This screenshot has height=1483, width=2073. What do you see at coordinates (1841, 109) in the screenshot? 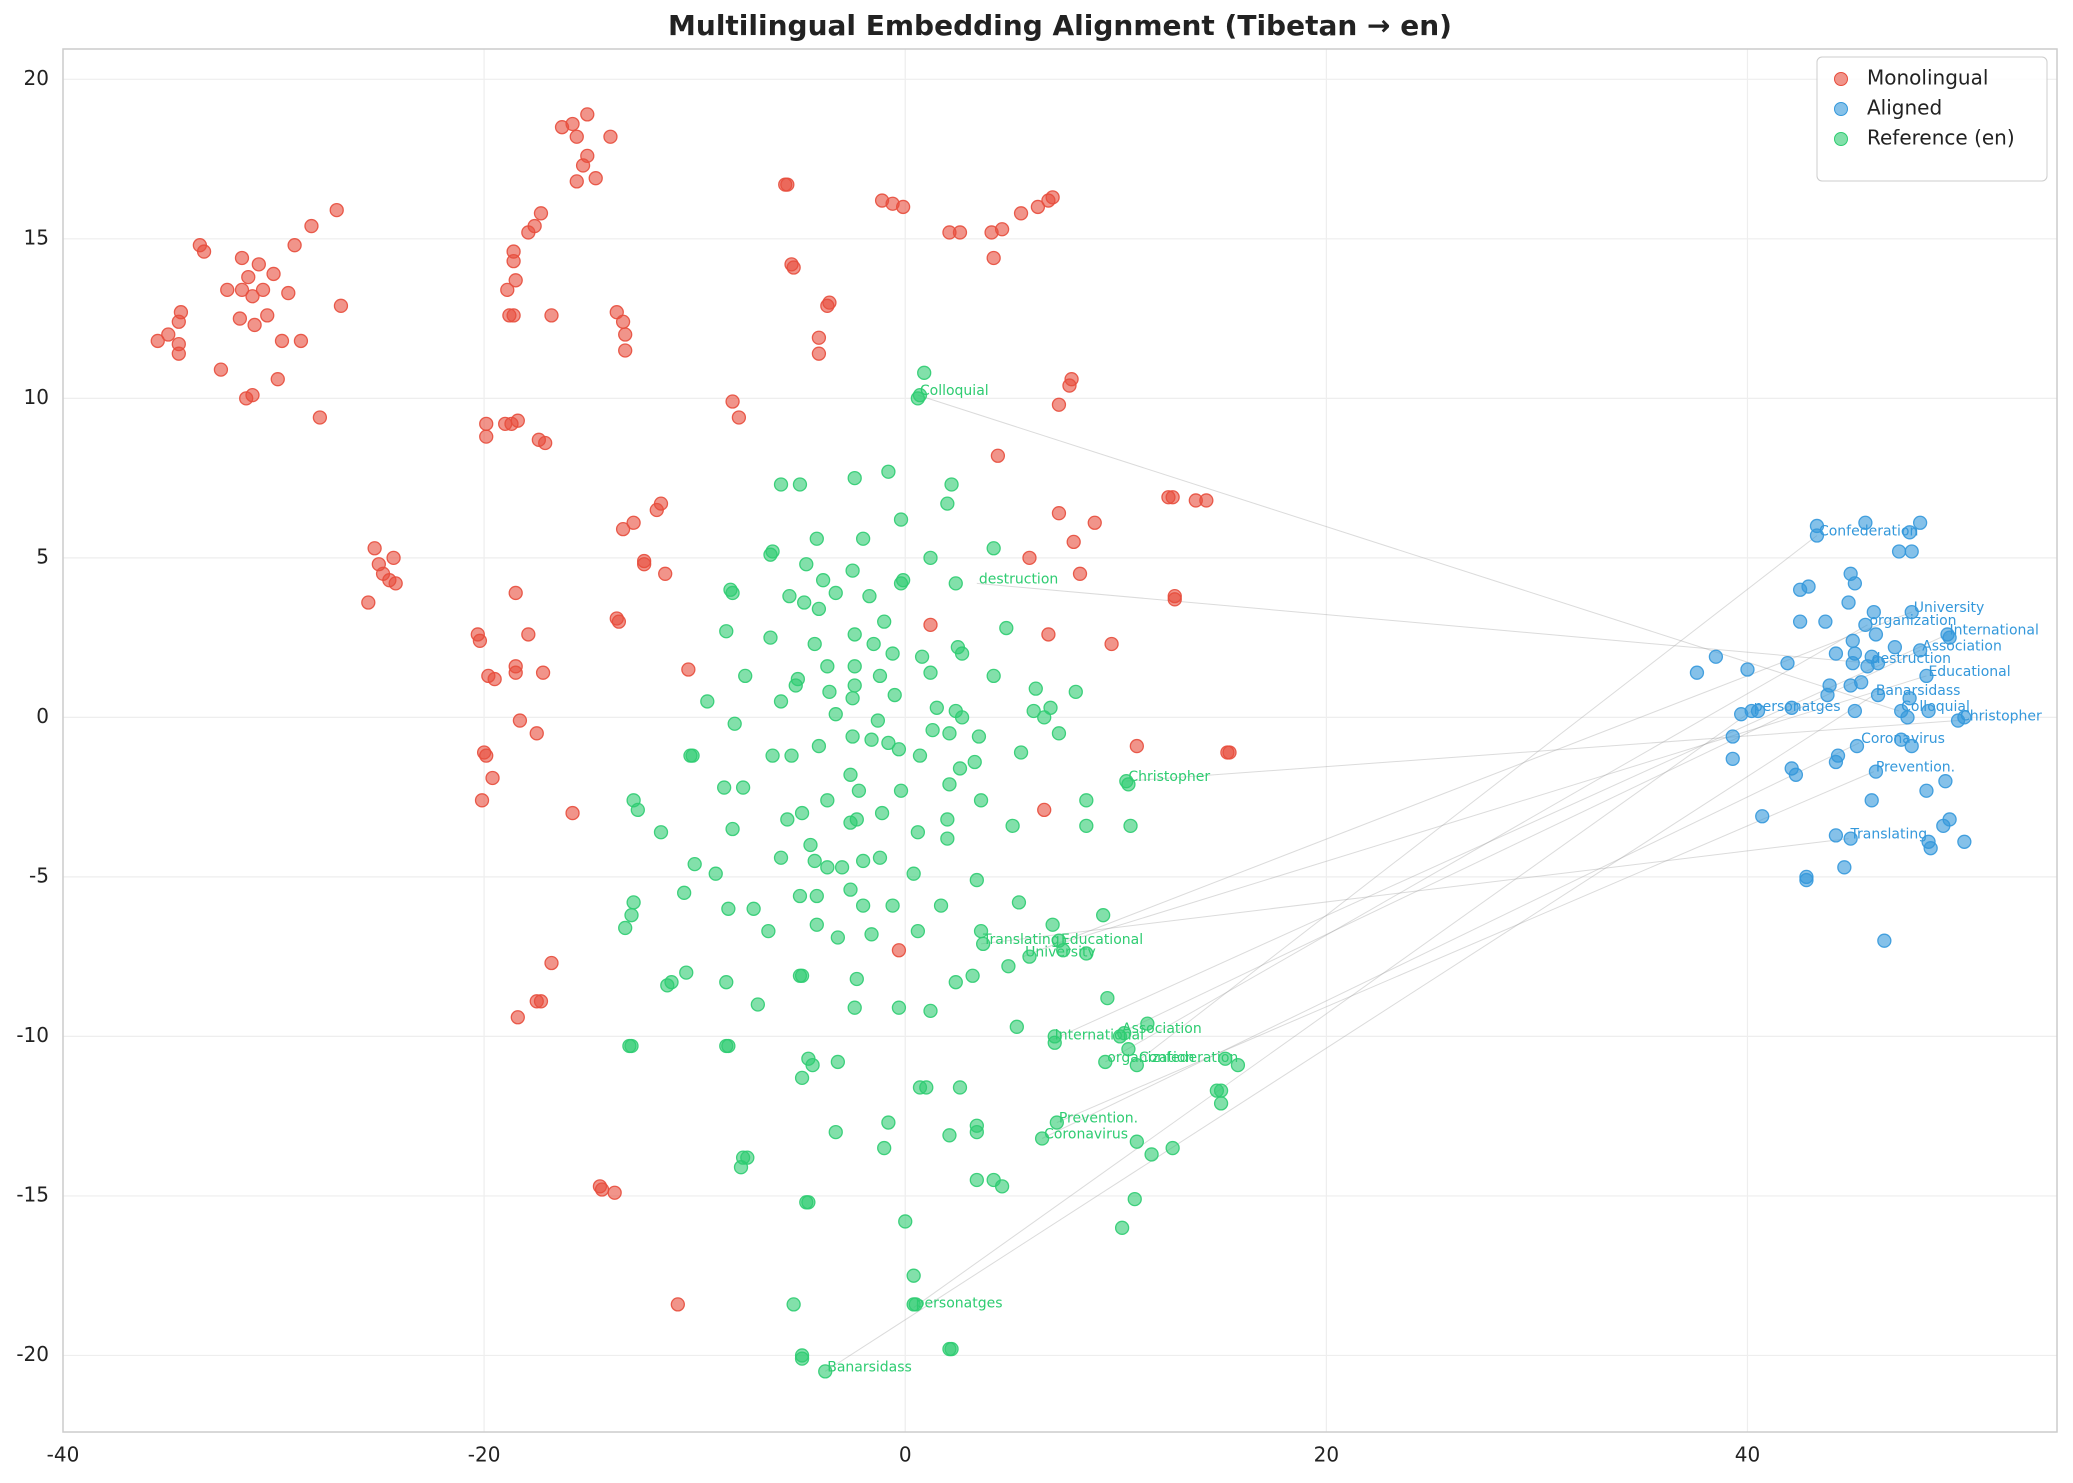
I see `legend-marker` at bounding box center [1841, 109].